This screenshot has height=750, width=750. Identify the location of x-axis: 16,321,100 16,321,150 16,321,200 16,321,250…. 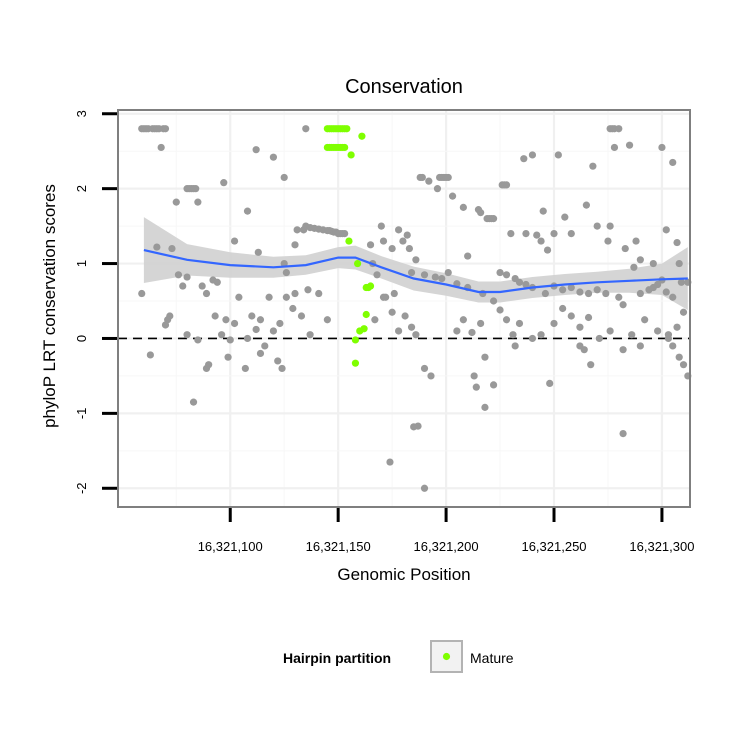
(446, 531).